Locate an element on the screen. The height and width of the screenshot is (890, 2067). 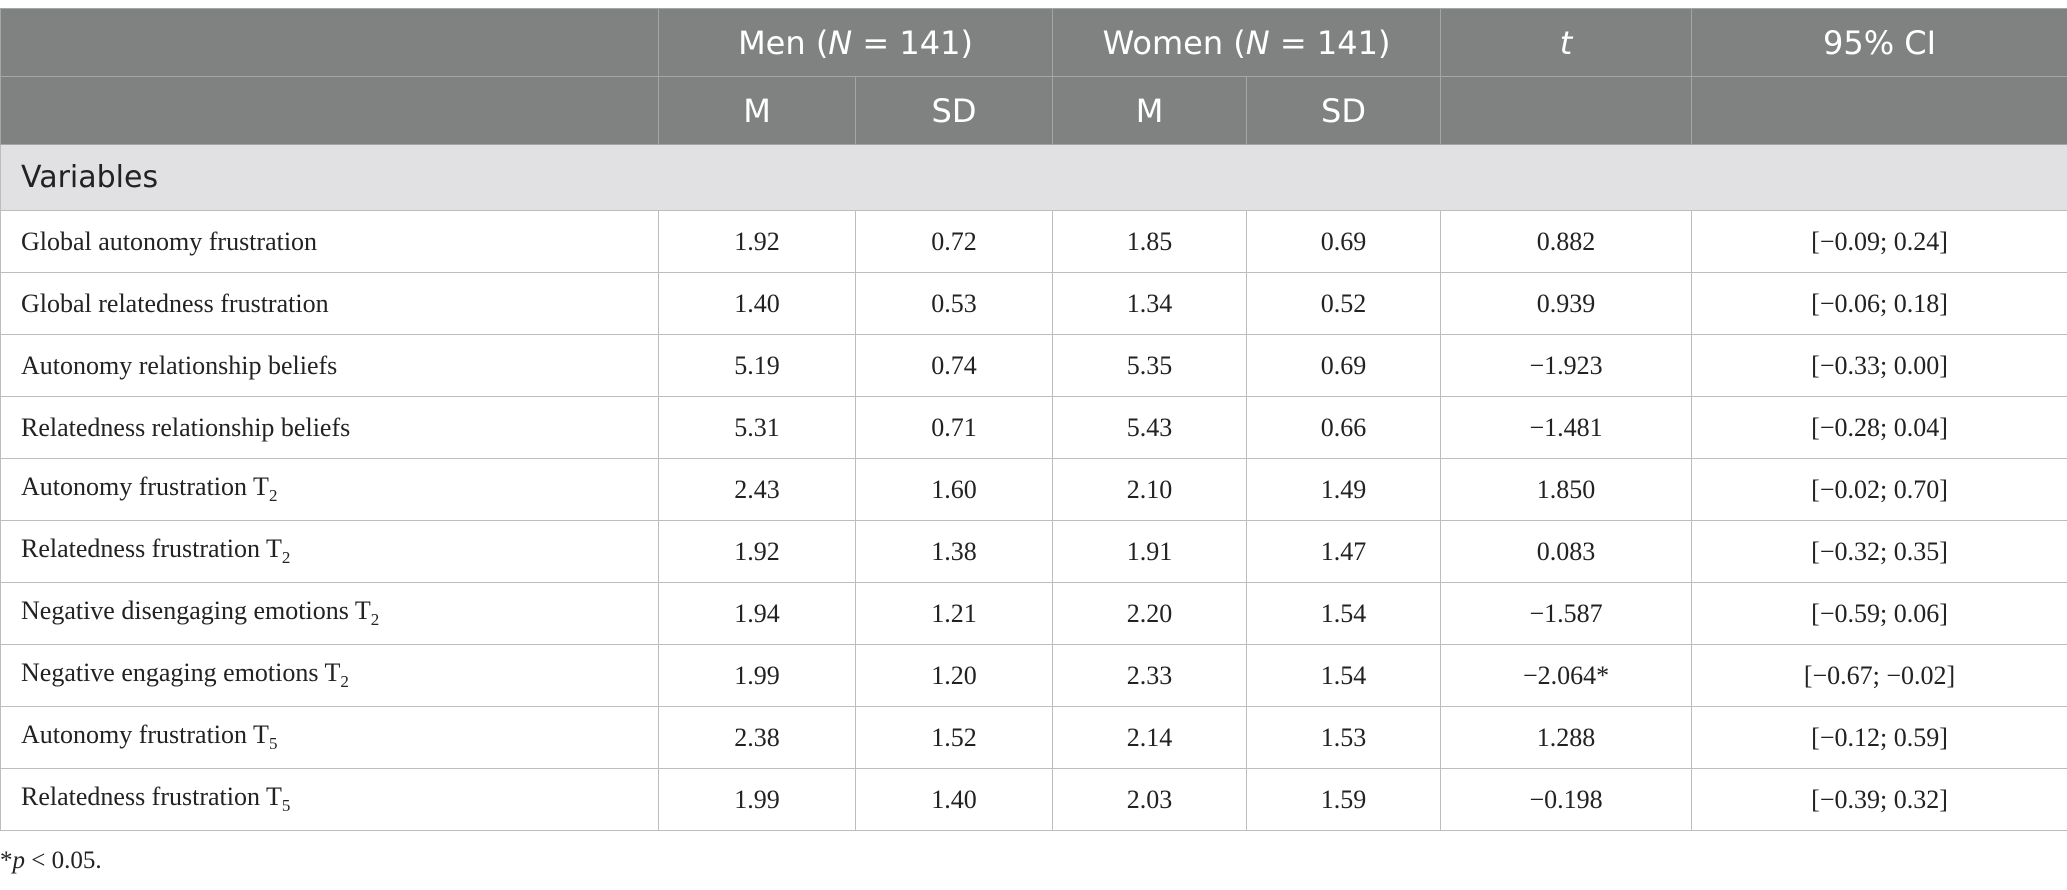
variable-name: Global relatedness frustration is located at coordinates (175, 303).